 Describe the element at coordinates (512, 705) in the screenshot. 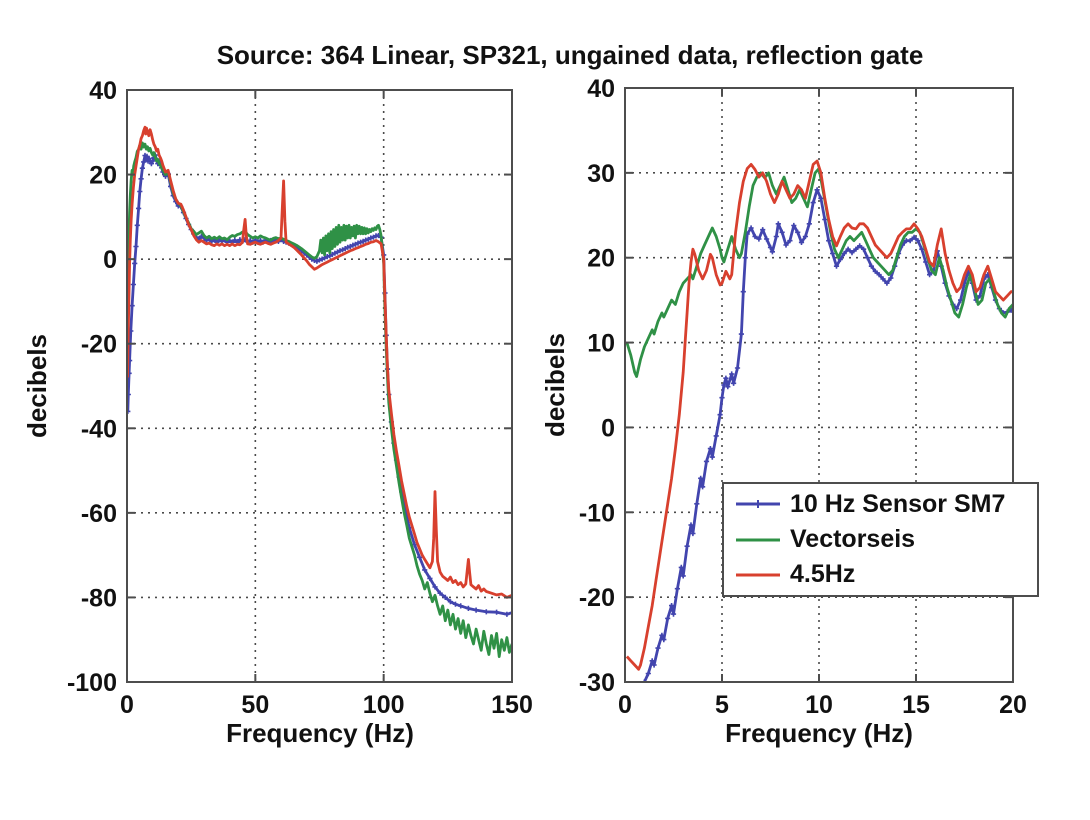

I see `x-tick-label: 150` at that location.